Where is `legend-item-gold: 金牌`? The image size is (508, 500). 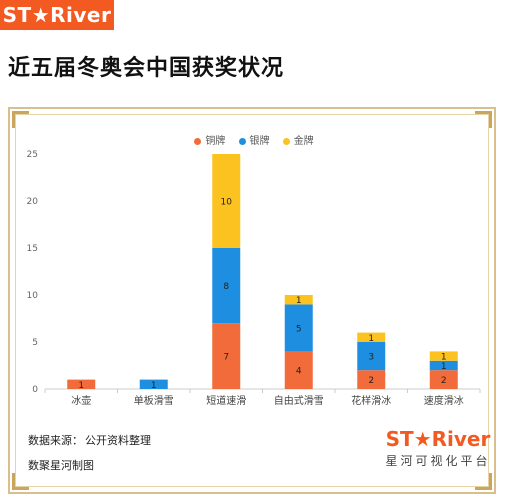
legend-item-gold: 金牌 is located at coordinates (298, 139).